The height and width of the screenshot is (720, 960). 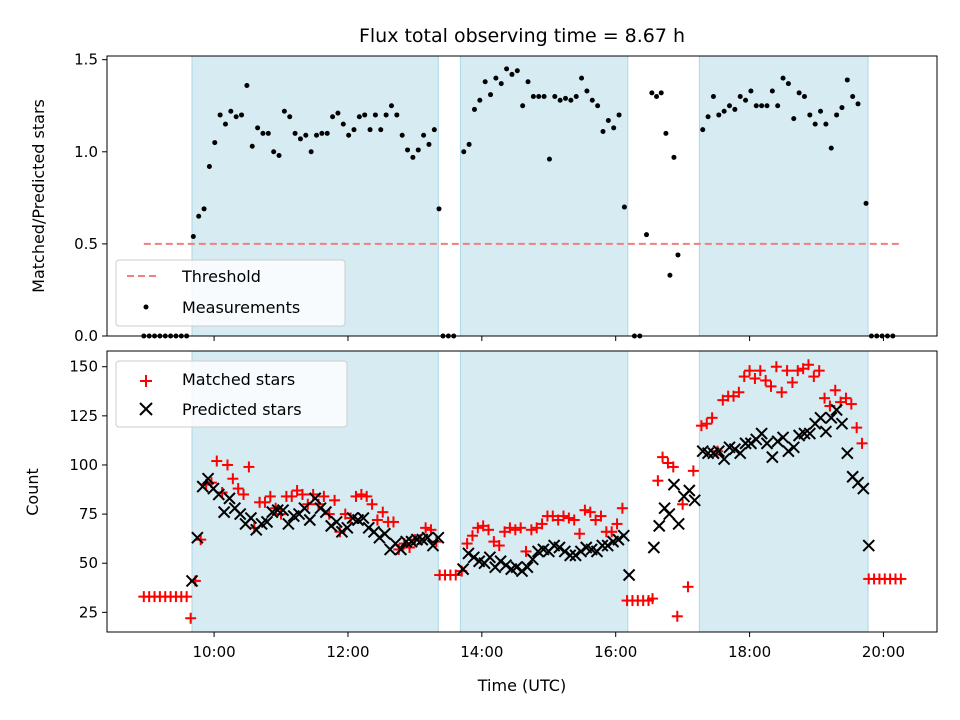 I want to click on top-y-tick-label: 0.0, so click(x=86, y=336).